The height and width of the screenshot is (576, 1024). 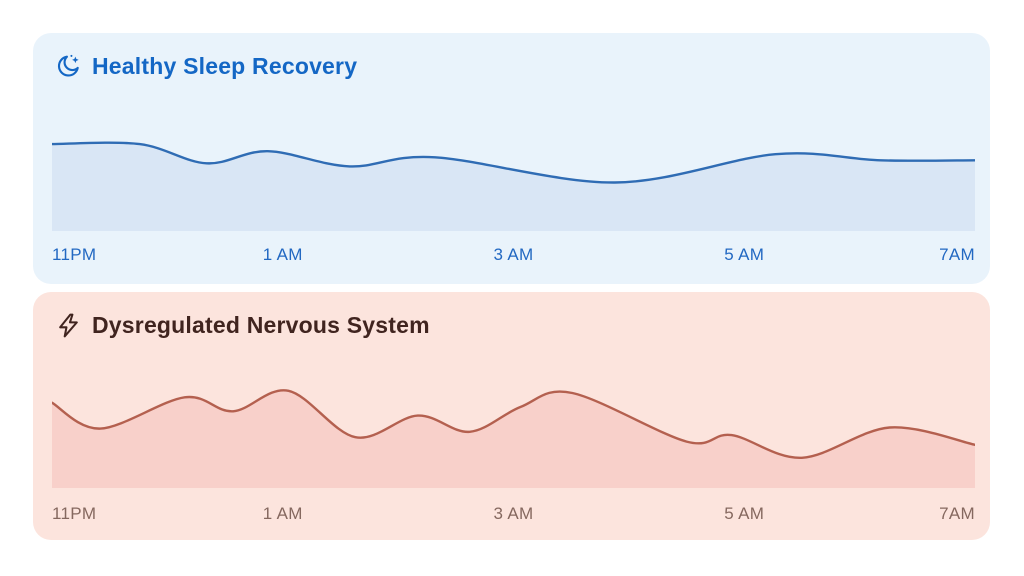 I want to click on moon-sparkle-icon, so click(x=68, y=65).